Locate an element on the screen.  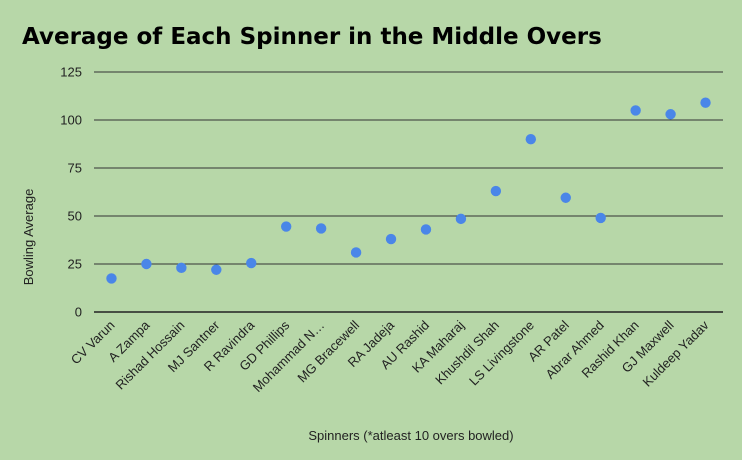
y-tick-label: 25 is located at coordinates (75, 264).